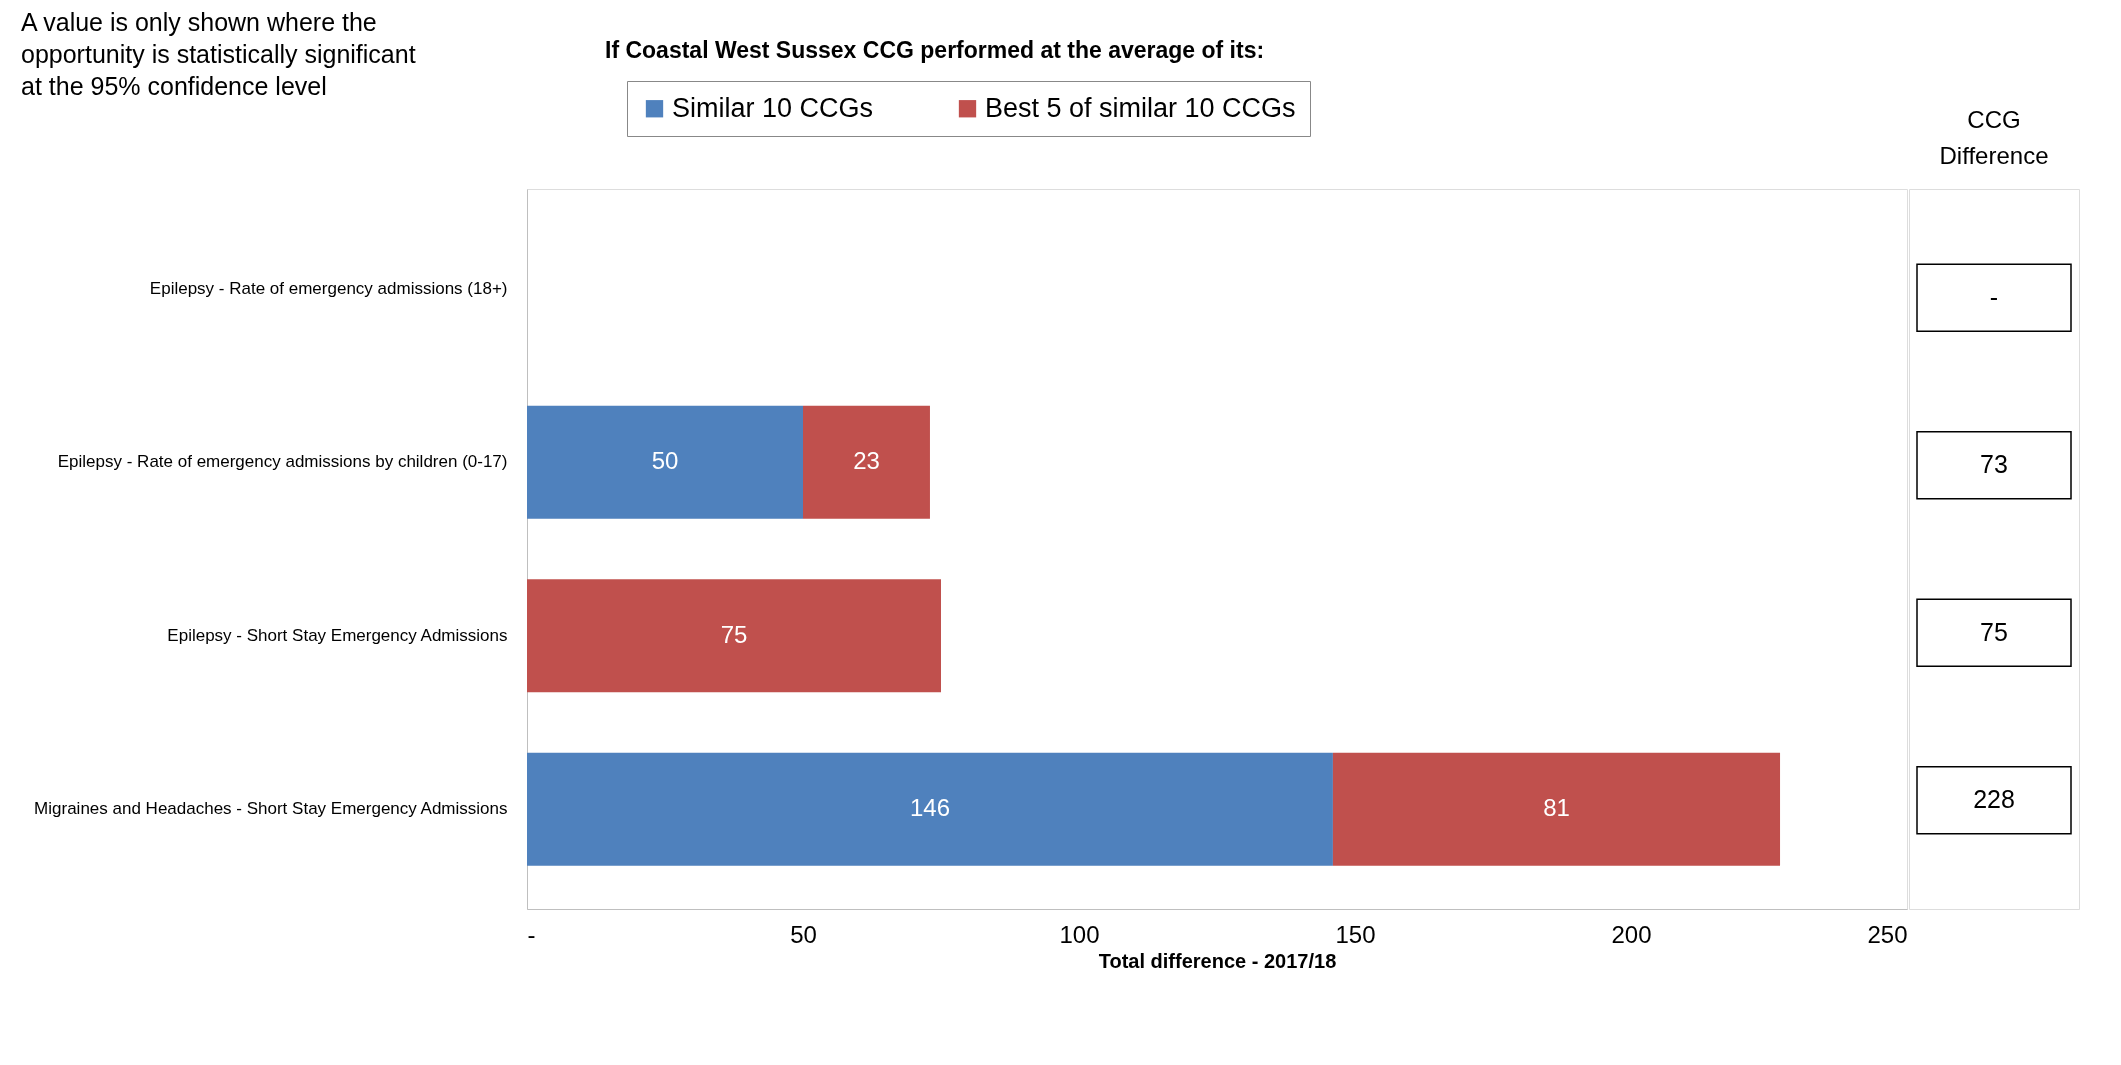 The height and width of the screenshot is (1065, 2121). I want to click on y-tick-label: Migraines and Headaches - Short Stay Emergency Admissions, so click(271, 809).